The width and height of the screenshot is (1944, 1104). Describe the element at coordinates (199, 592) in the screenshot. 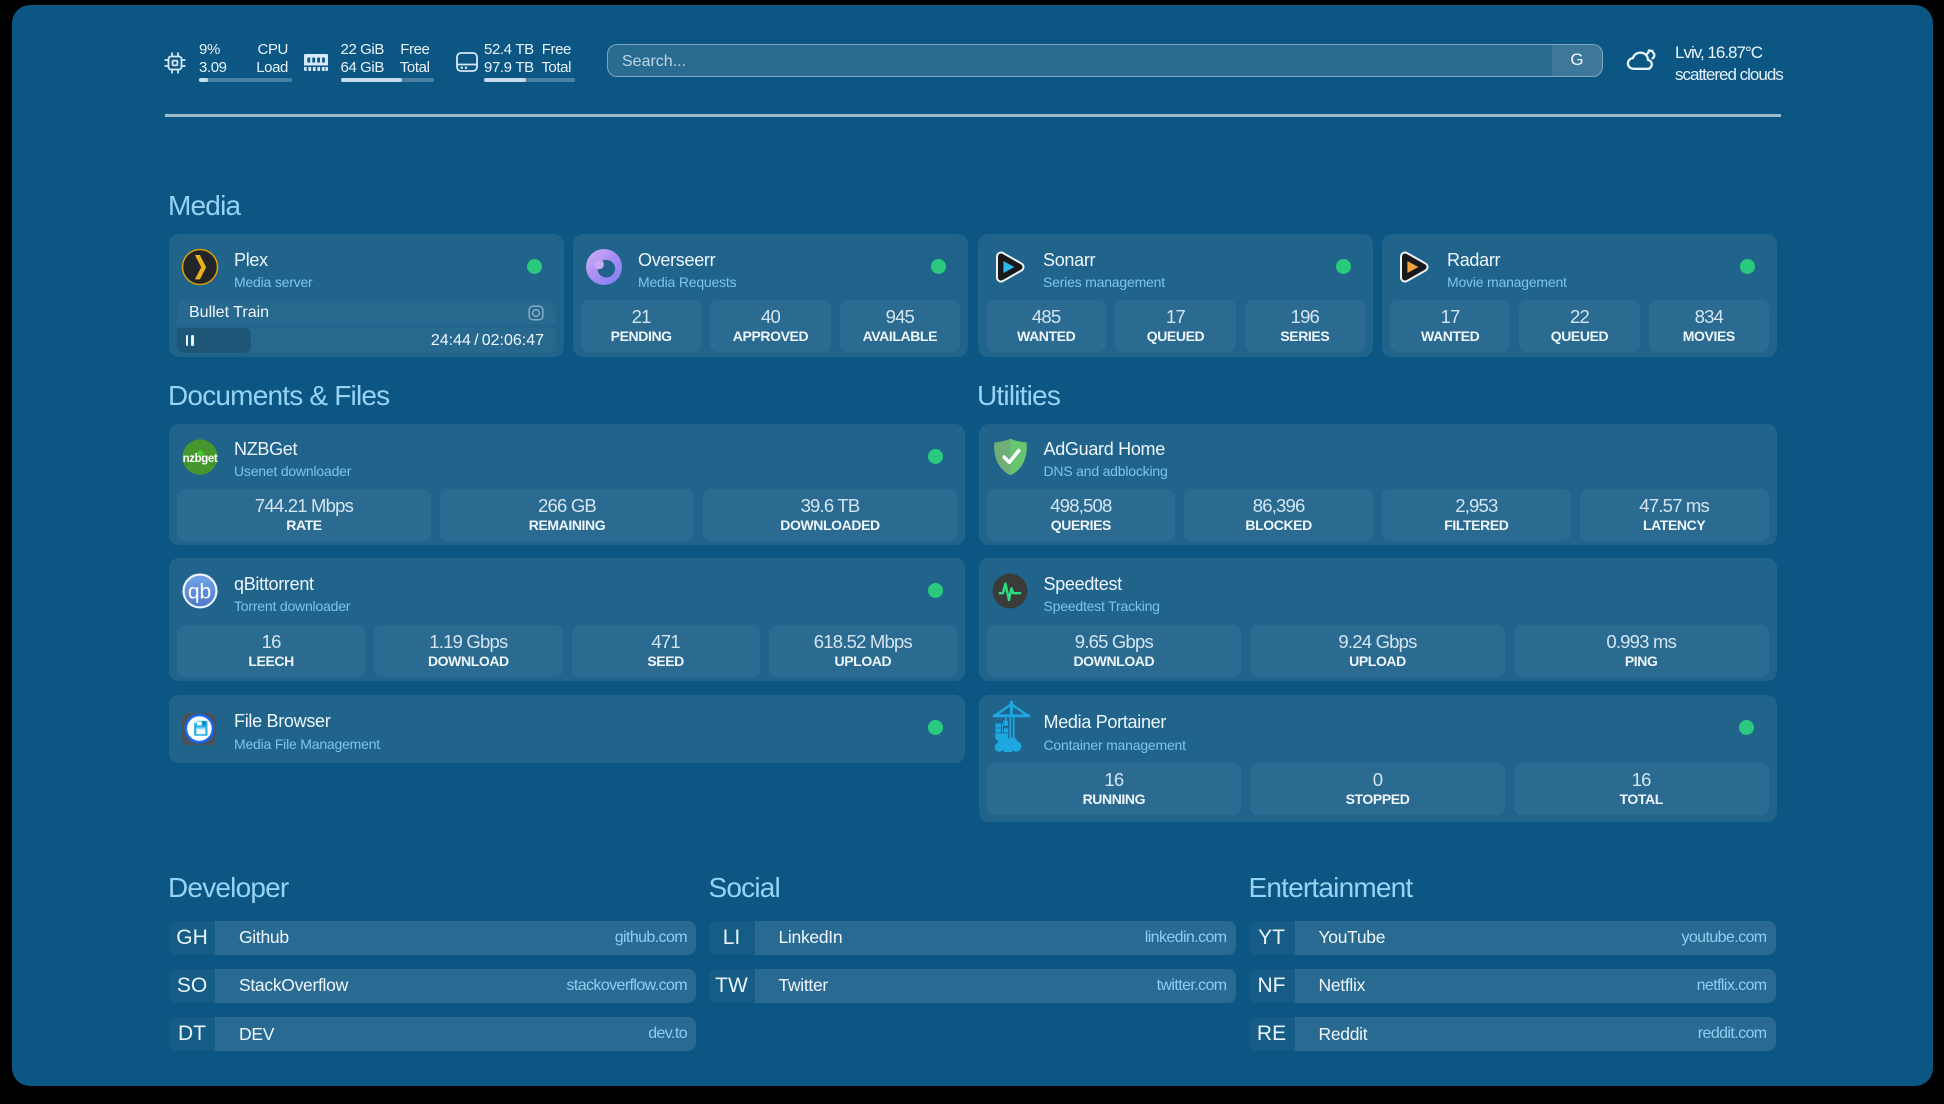

I see `svg-text: qb` at that location.